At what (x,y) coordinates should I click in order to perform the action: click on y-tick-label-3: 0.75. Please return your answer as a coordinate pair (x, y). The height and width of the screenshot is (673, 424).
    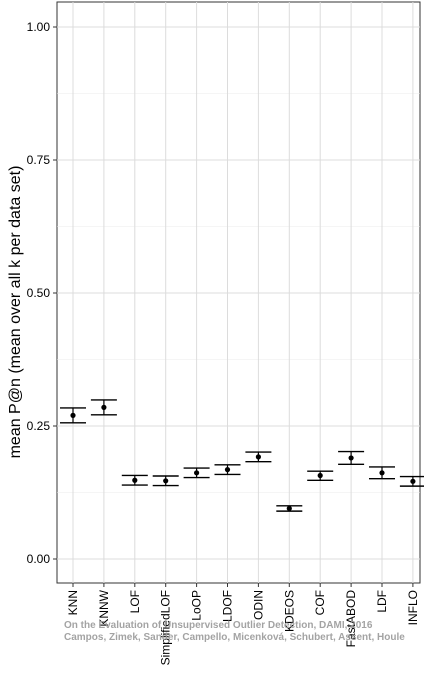
    Looking at the image, I should click on (39, 160).